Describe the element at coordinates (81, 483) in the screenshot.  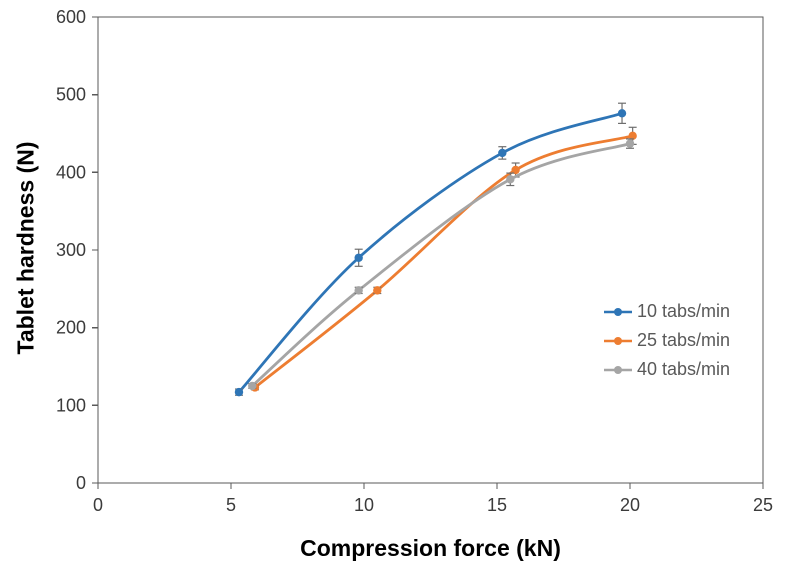
I see `y-tick-label: 0` at that location.